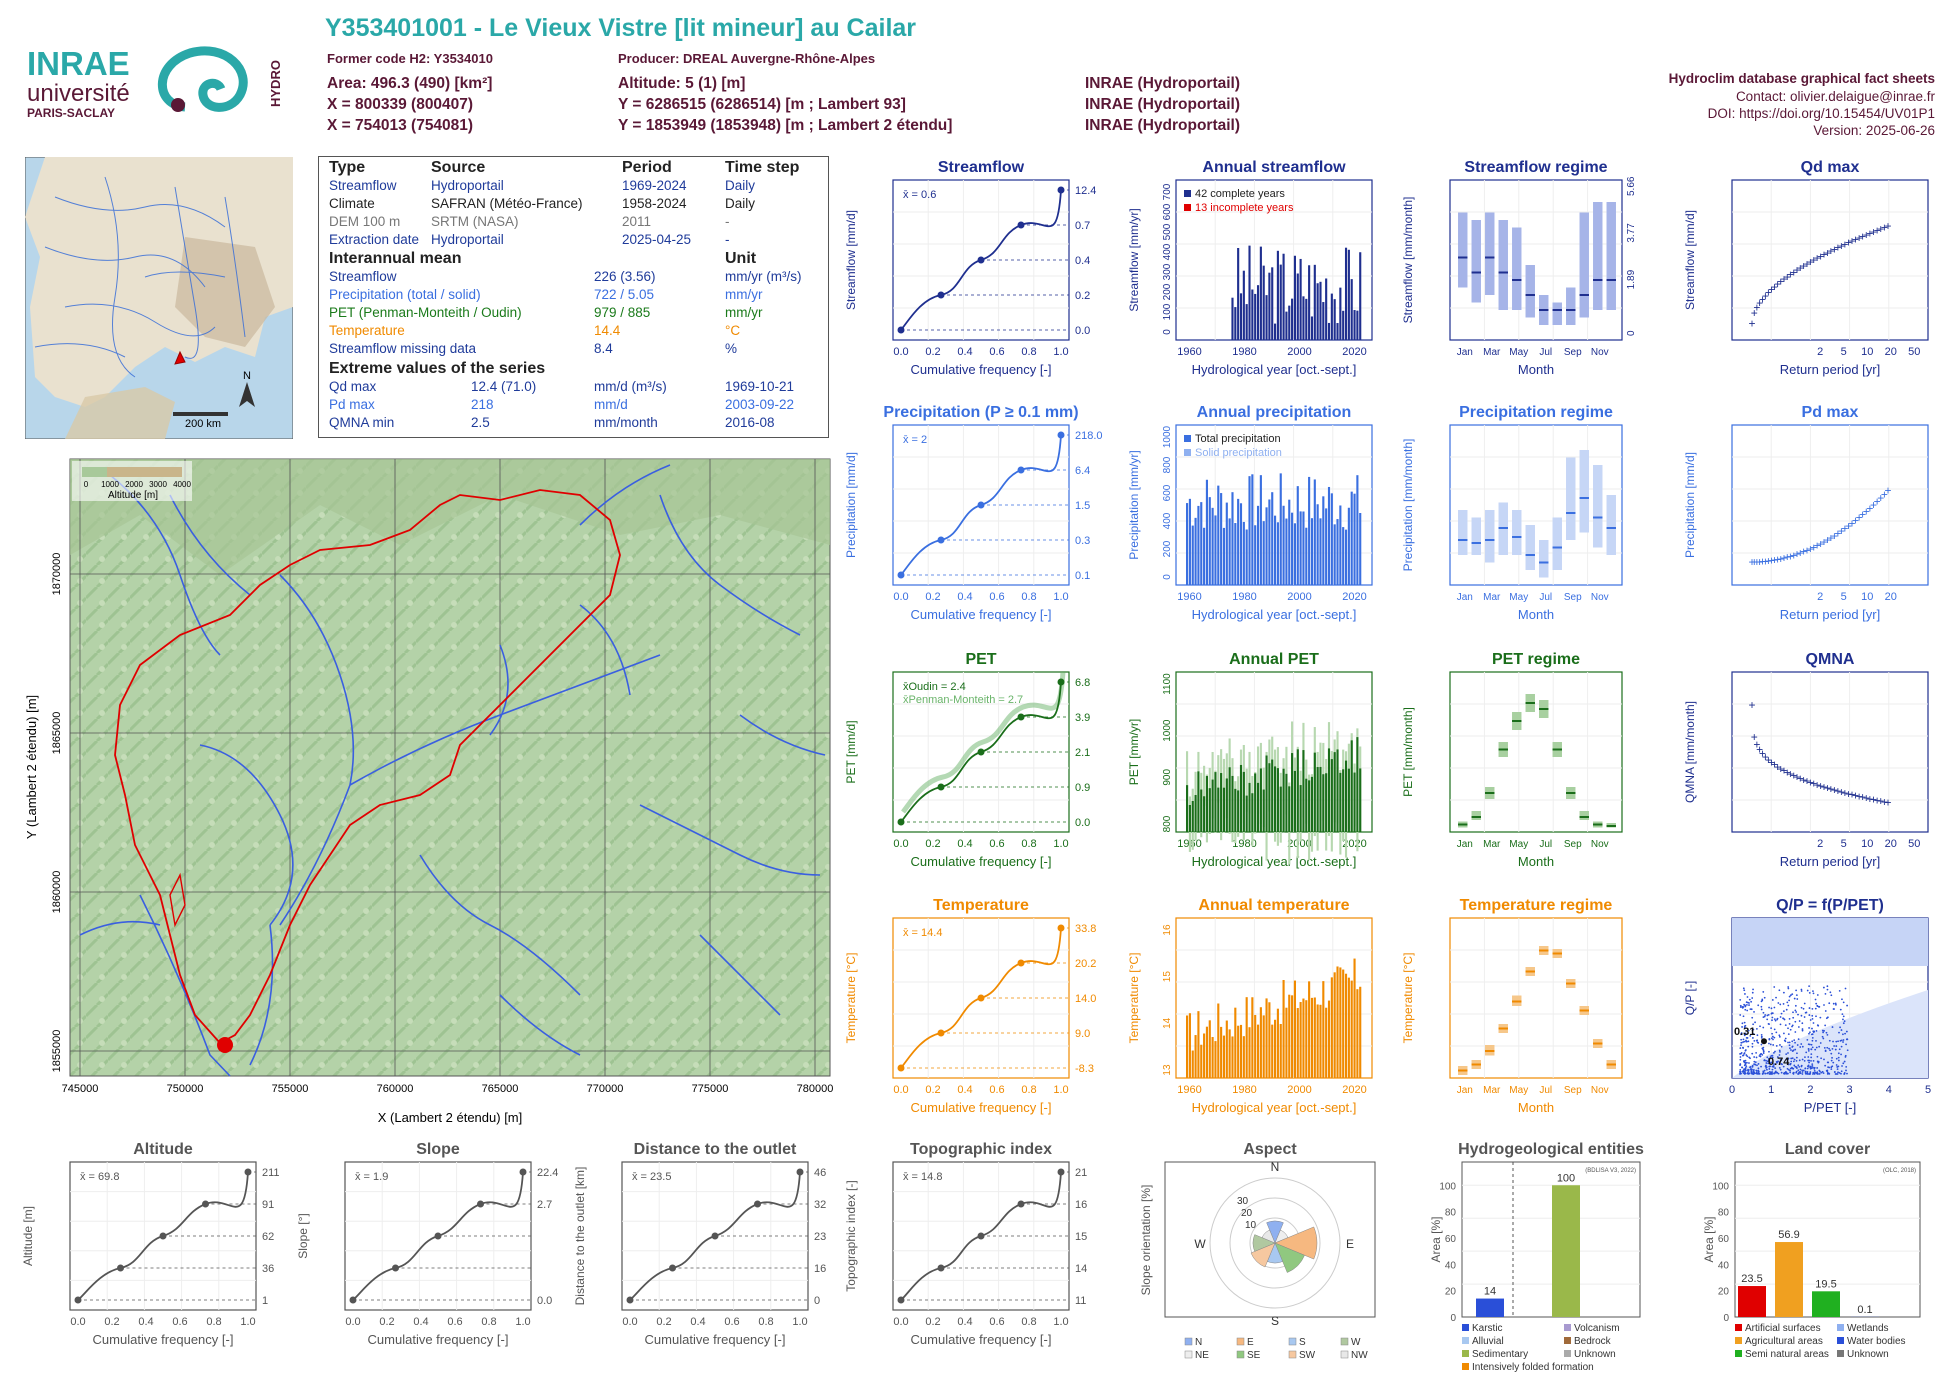  What do you see at coordinates (1081, 1205) in the screenshot?
I see `right-tick-label: 16` at bounding box center [1081, 1205].